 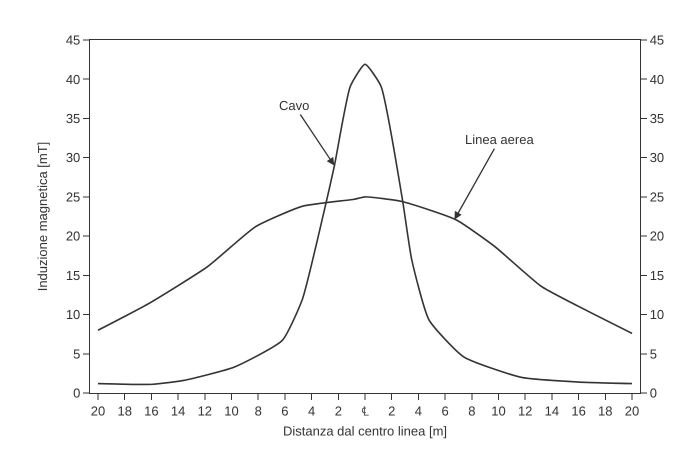 What do you see at coordinates (657, 196) in the screenshot?
I see `y2-tick-label: 25` at bounding box center [657, 196].